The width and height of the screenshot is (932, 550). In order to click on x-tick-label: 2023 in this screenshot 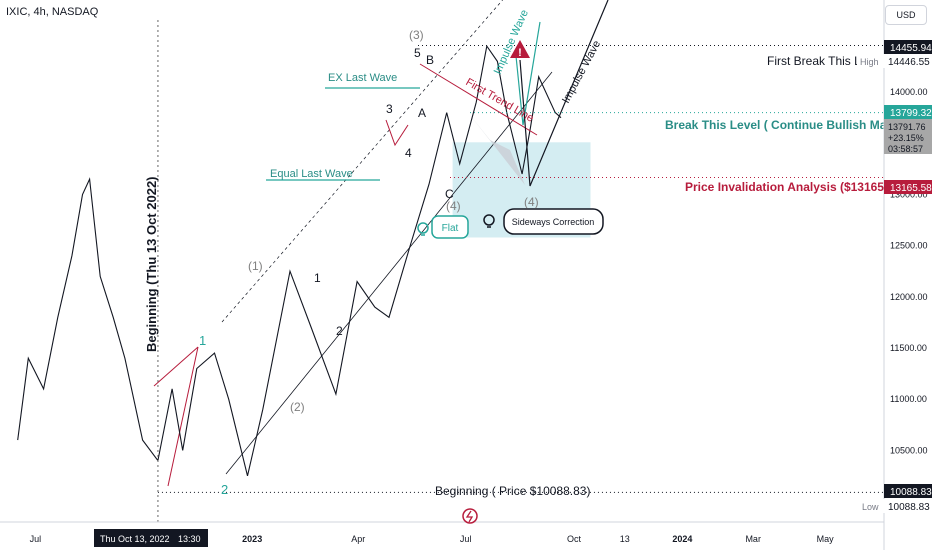, I will do `click(252, 539)`.